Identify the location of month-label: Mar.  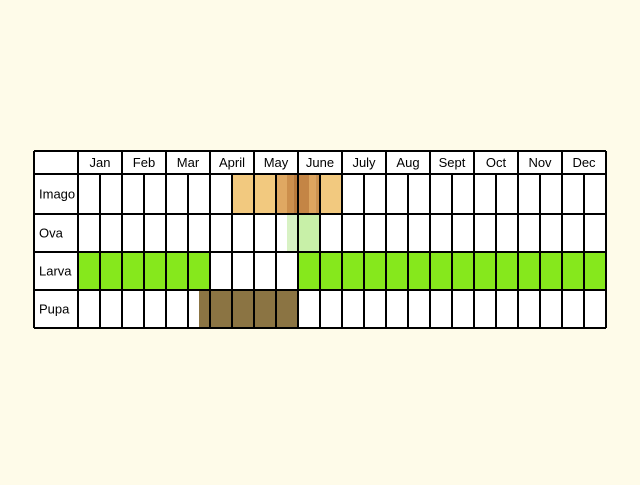
(188, 162).